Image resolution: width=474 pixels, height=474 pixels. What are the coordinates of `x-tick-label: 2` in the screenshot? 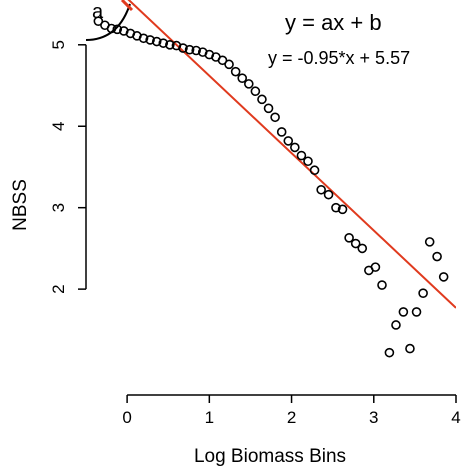 It's located at (291, 417).